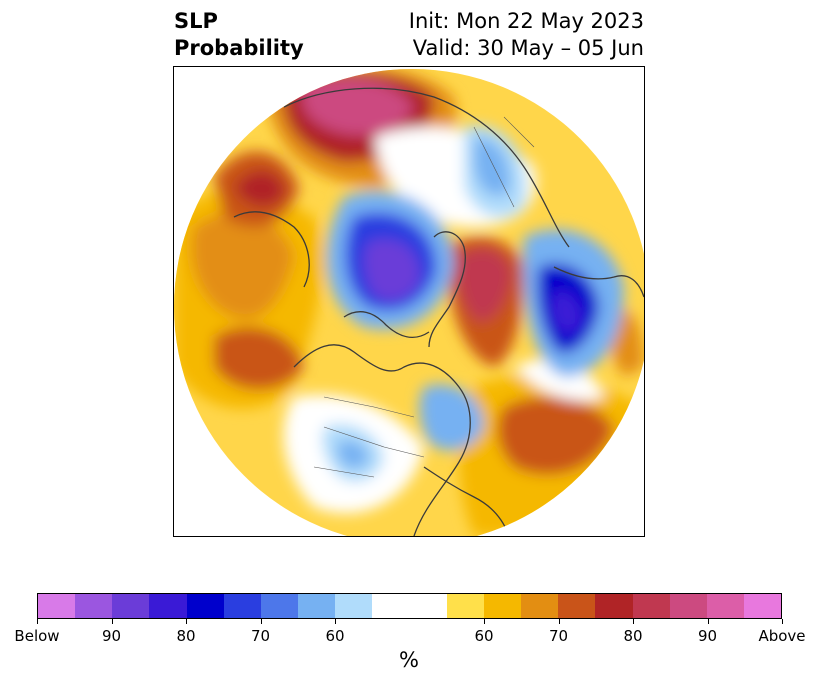  I want to click on above-siberia-core, so click(358, 107).